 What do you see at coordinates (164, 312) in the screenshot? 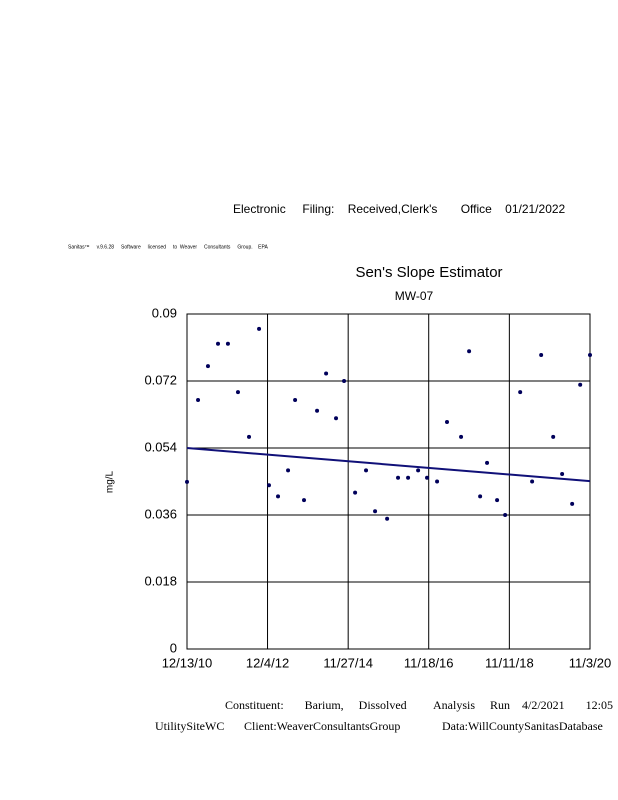
I see `y-tick-label: 0.09` at bounding box center [164, 312].